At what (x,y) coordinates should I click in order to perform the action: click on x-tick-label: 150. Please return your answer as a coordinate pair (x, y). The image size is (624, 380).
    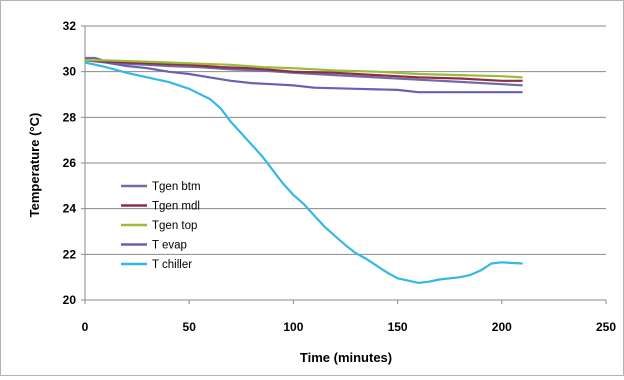
    Looking at the image, I should click on (398, 327).